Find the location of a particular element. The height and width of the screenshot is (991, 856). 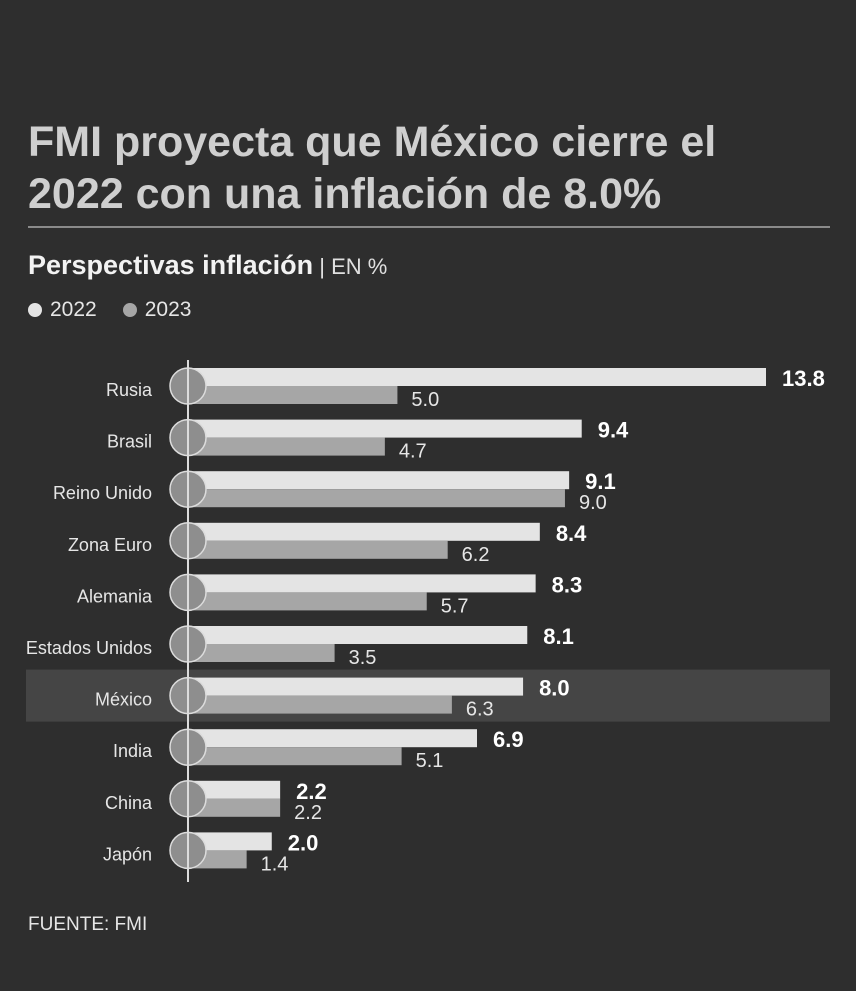

legend: 2022 2023 is located at coordinates (109, 310).